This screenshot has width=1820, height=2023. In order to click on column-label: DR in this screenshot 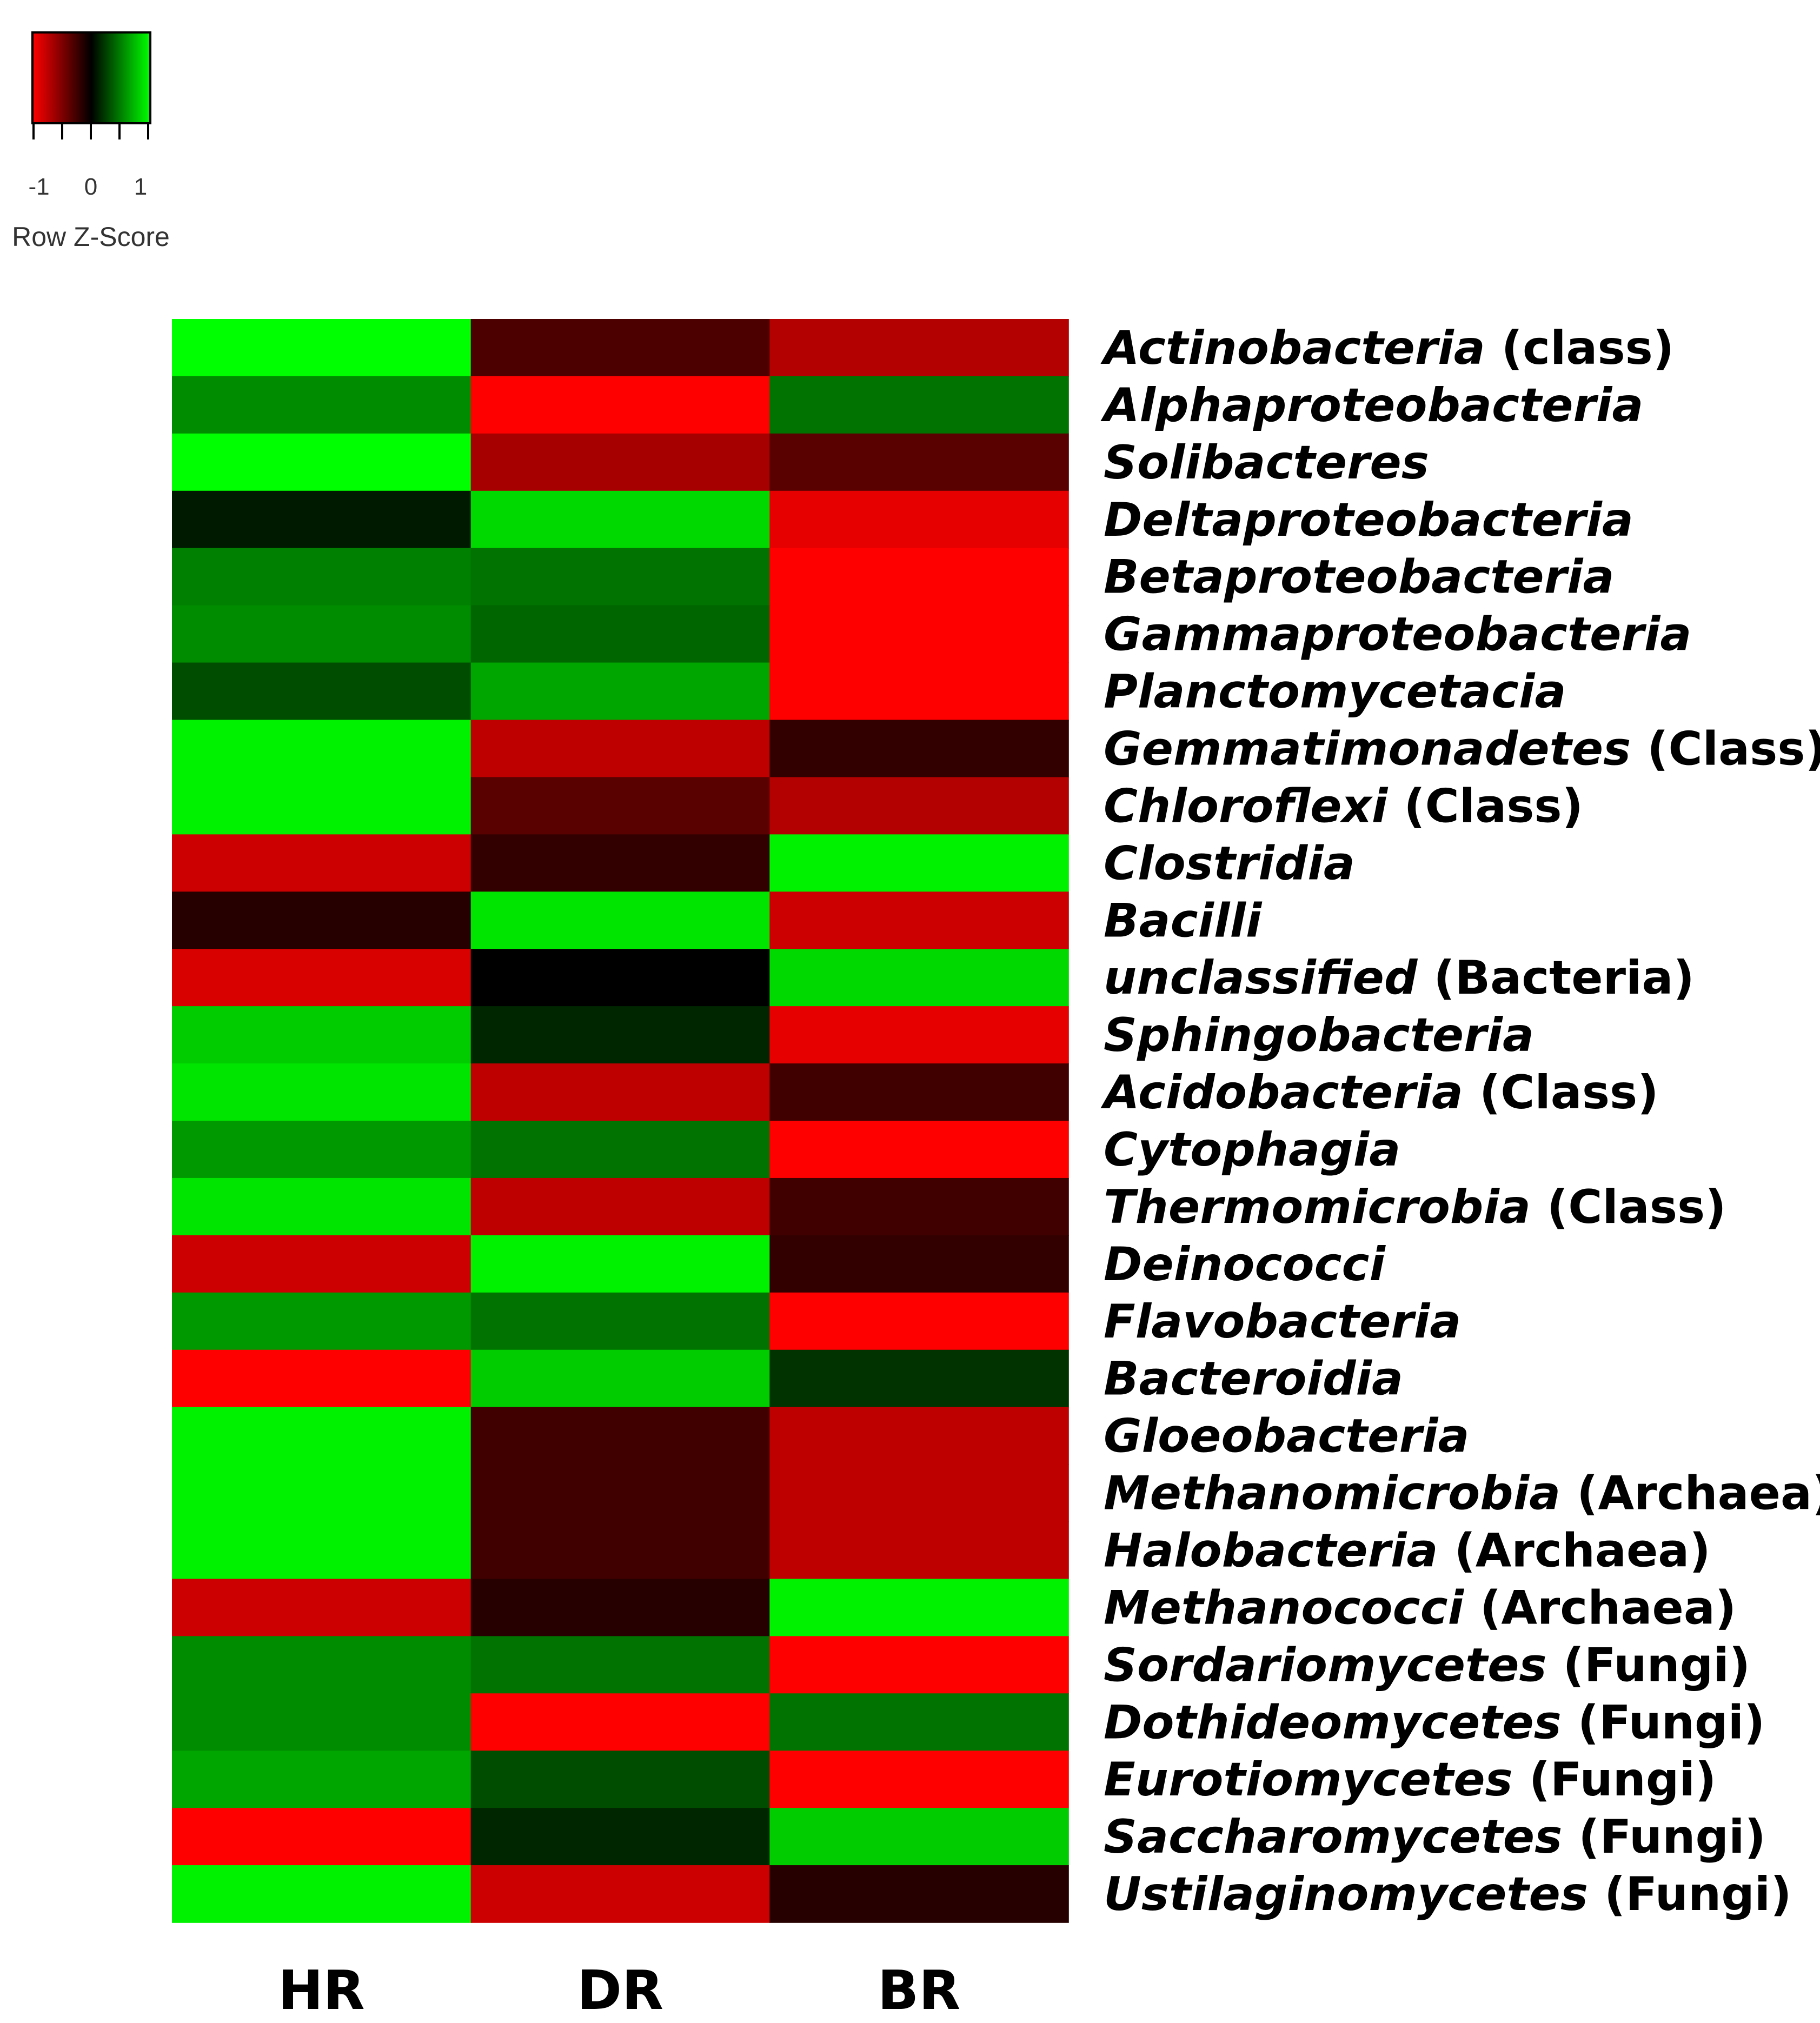, I will do `click(620, 1990)`.